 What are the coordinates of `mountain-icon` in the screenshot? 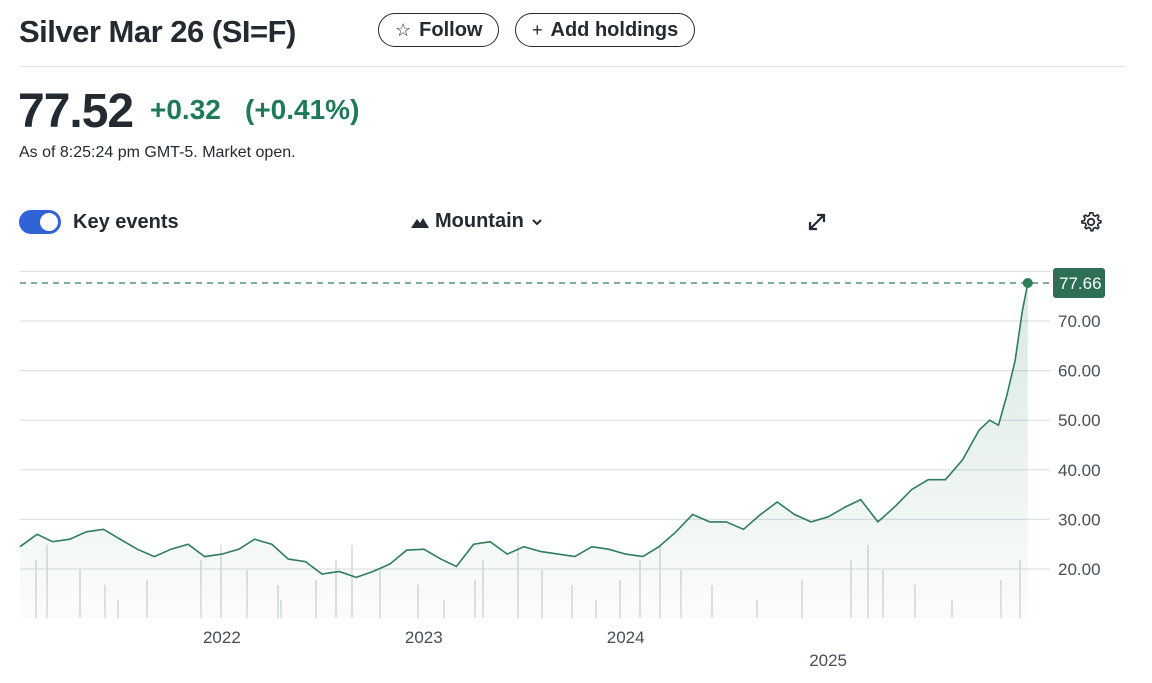 It's located at (420, 222).